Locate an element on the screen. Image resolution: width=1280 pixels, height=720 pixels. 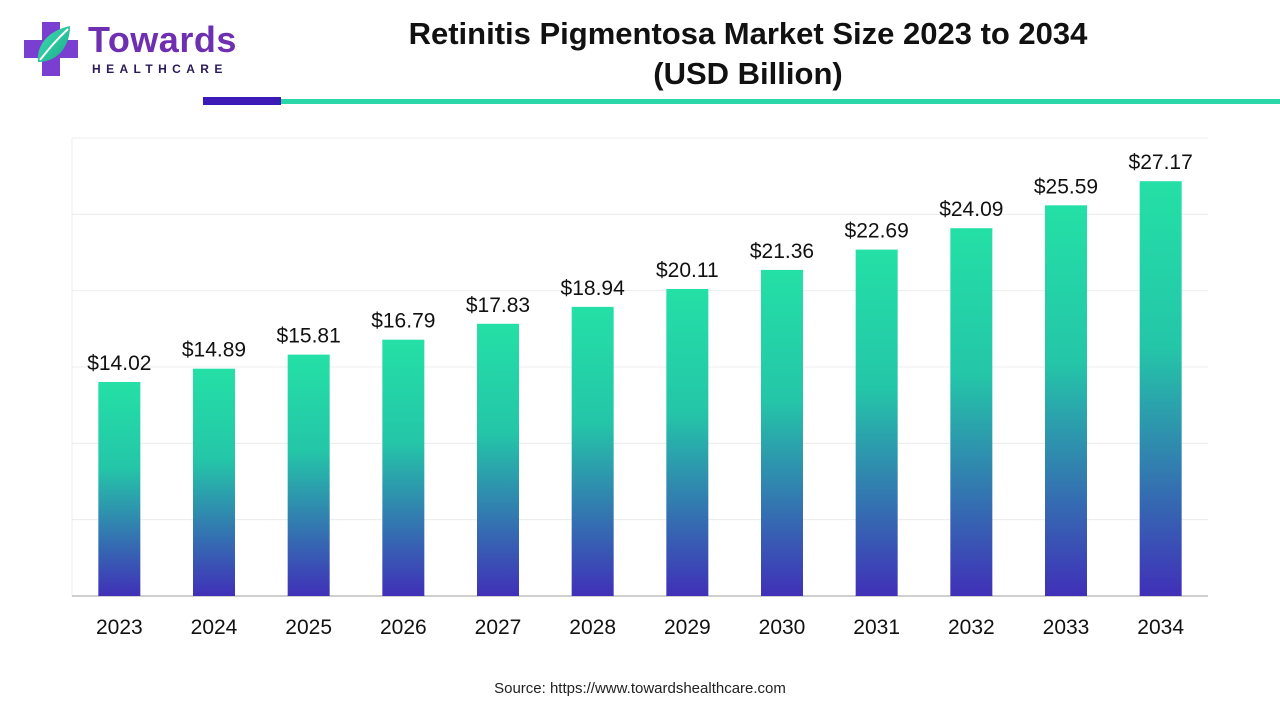
bar-2025 is located at coordinates (308, 475).